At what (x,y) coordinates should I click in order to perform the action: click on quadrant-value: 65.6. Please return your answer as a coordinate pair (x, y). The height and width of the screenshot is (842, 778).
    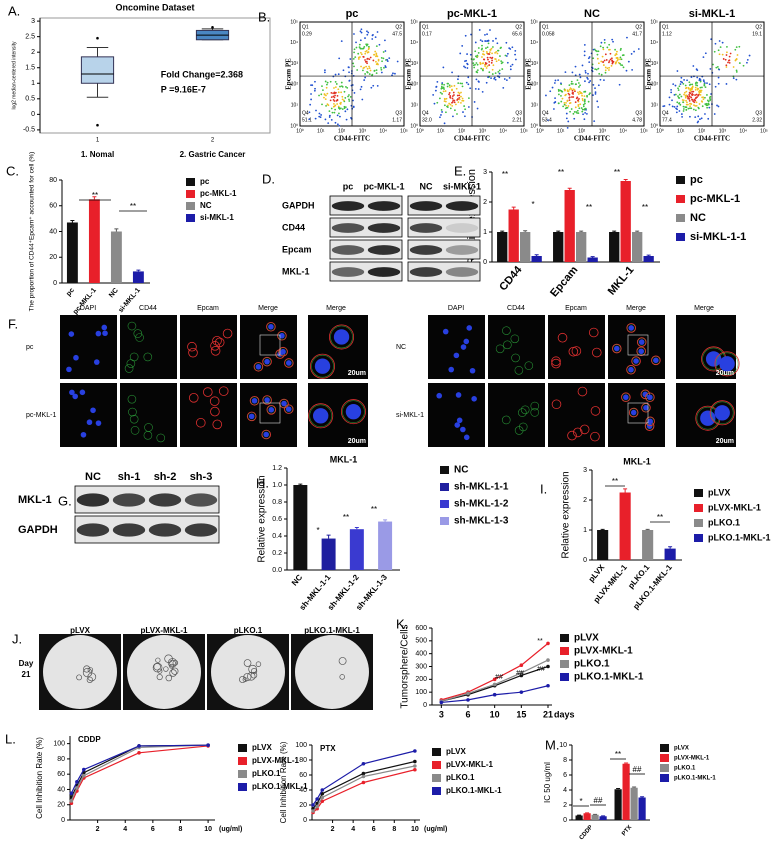
    Looking at the image, I should click on (517, 34).